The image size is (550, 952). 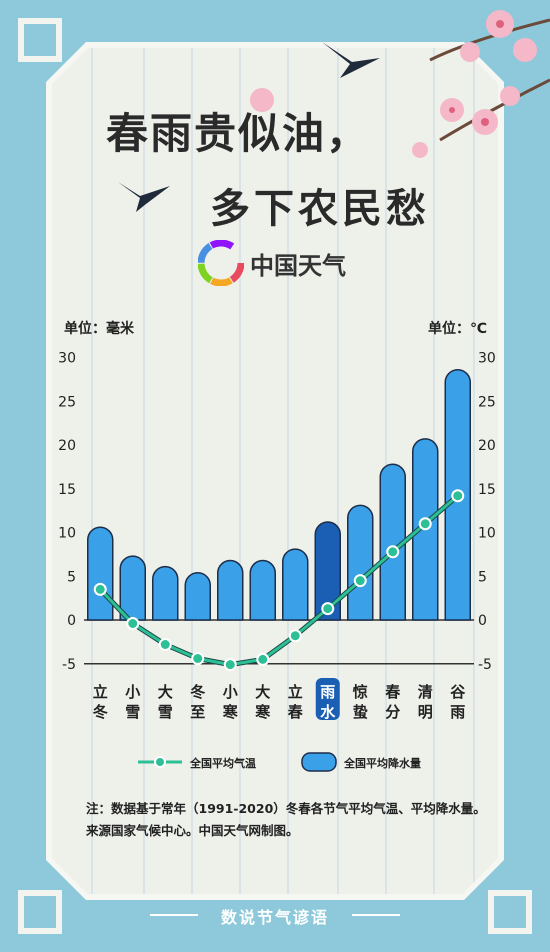 What do you see at coordinates (262, 590) in the screenshot?
I see `bar-大寒` at bounding box center [262, 590].